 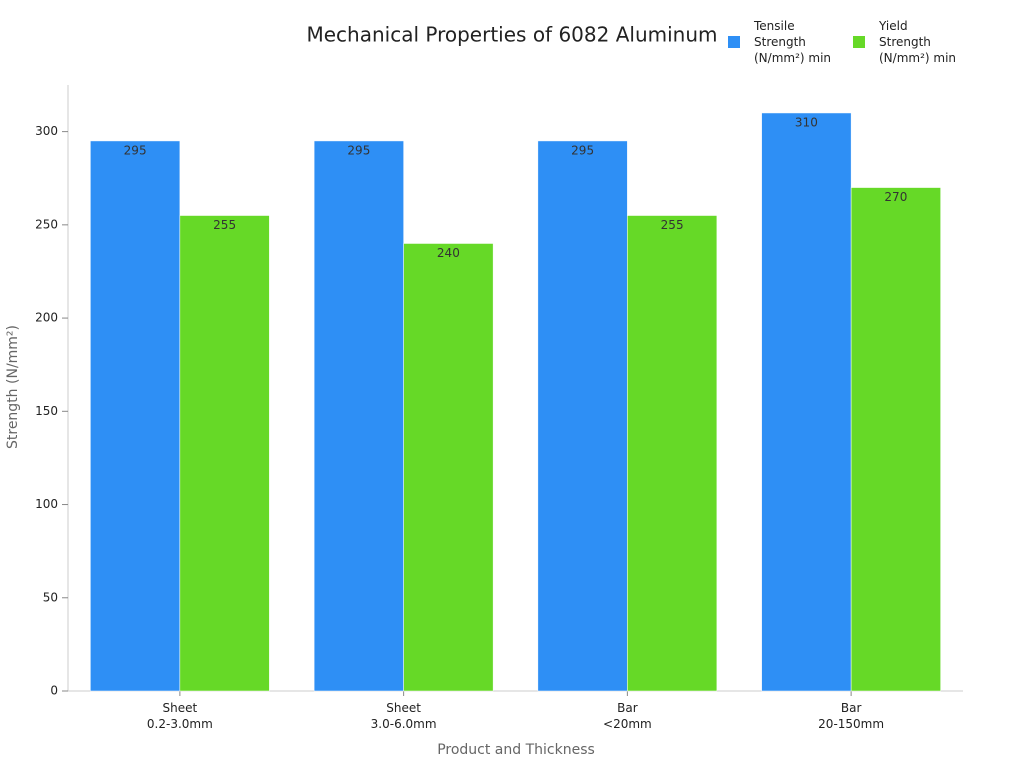 What do you see at coordinates (180, 716) in the screenshot?
I see `x-tick-label: Sheet 0.2-3.0mm` at bounding box center [180, 716].